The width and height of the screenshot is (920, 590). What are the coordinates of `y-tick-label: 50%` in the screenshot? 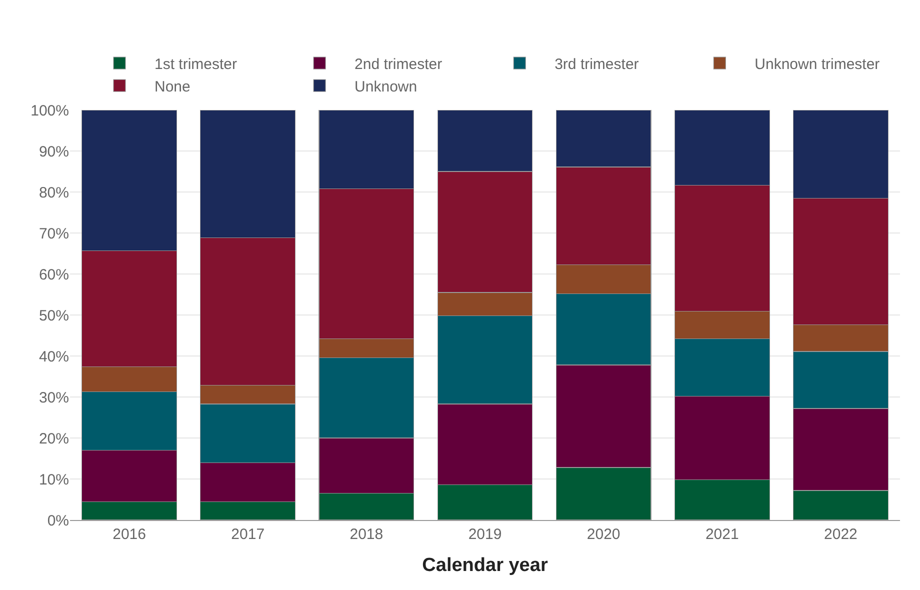 It's located at (53, 315).